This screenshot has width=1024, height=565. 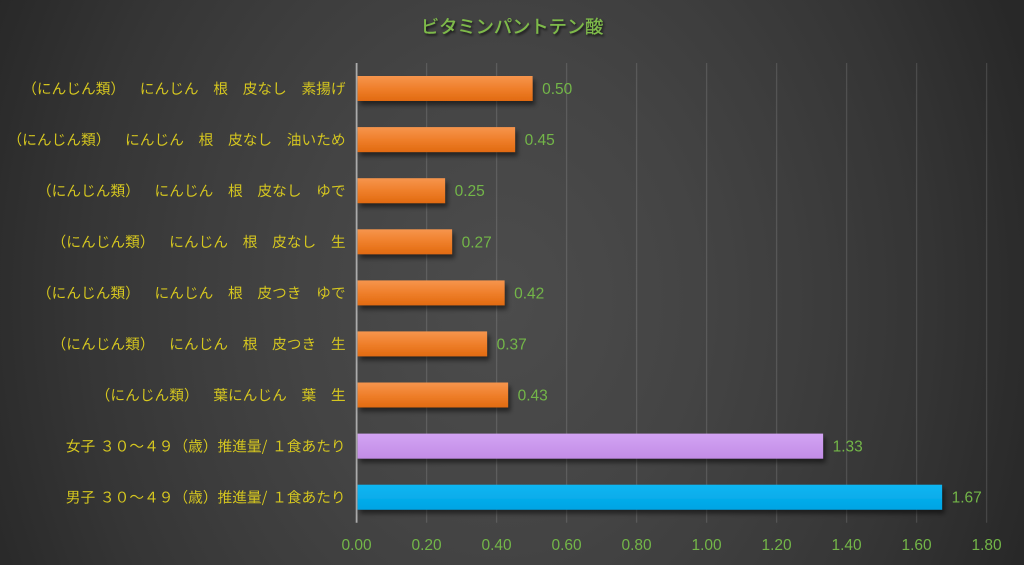 What do you see at coordinates (917, 545) in the screenshot?
I see `svg-text: 1.60` at bounding box center [917, 545].